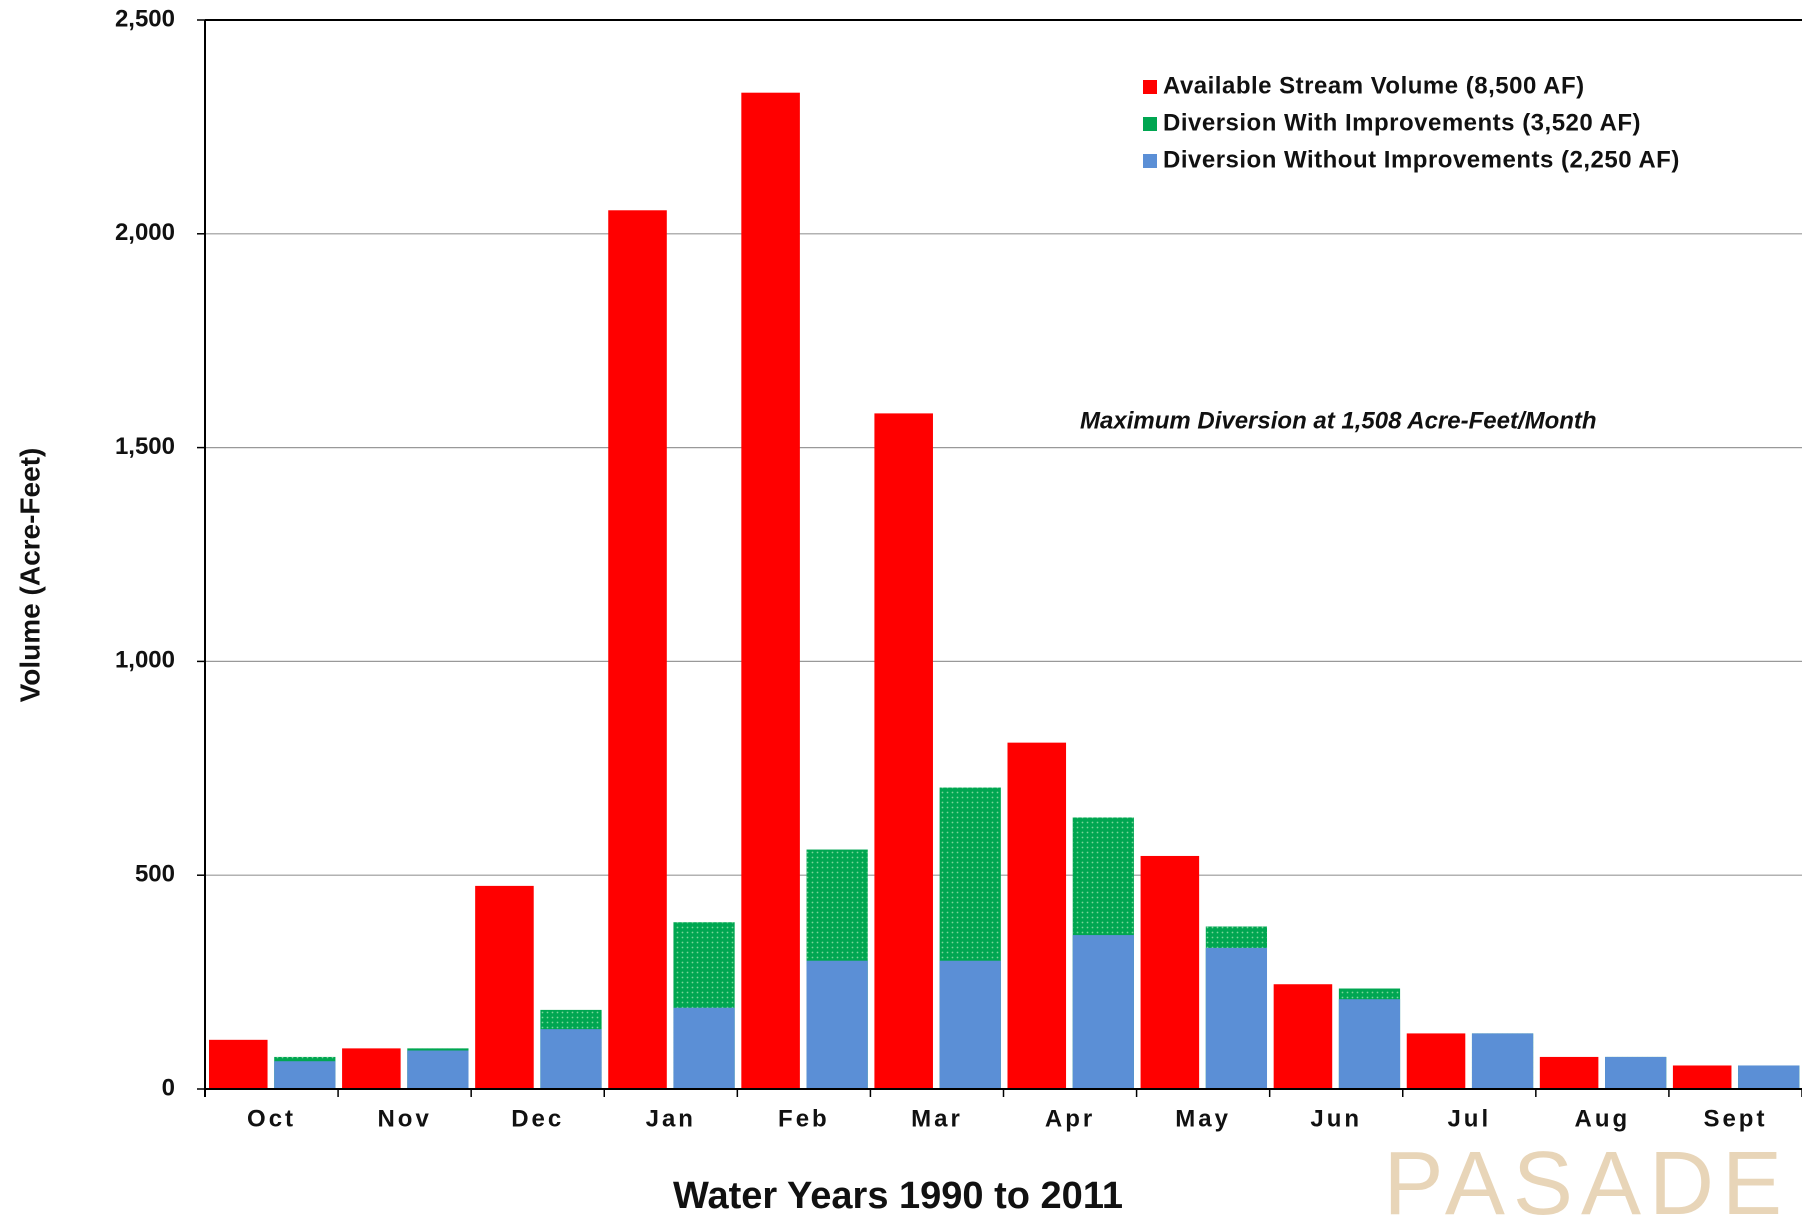  Describe the element at coordinates (1735, 1118) in the screenshot. I see `x-tick-label: Sept` at that location.